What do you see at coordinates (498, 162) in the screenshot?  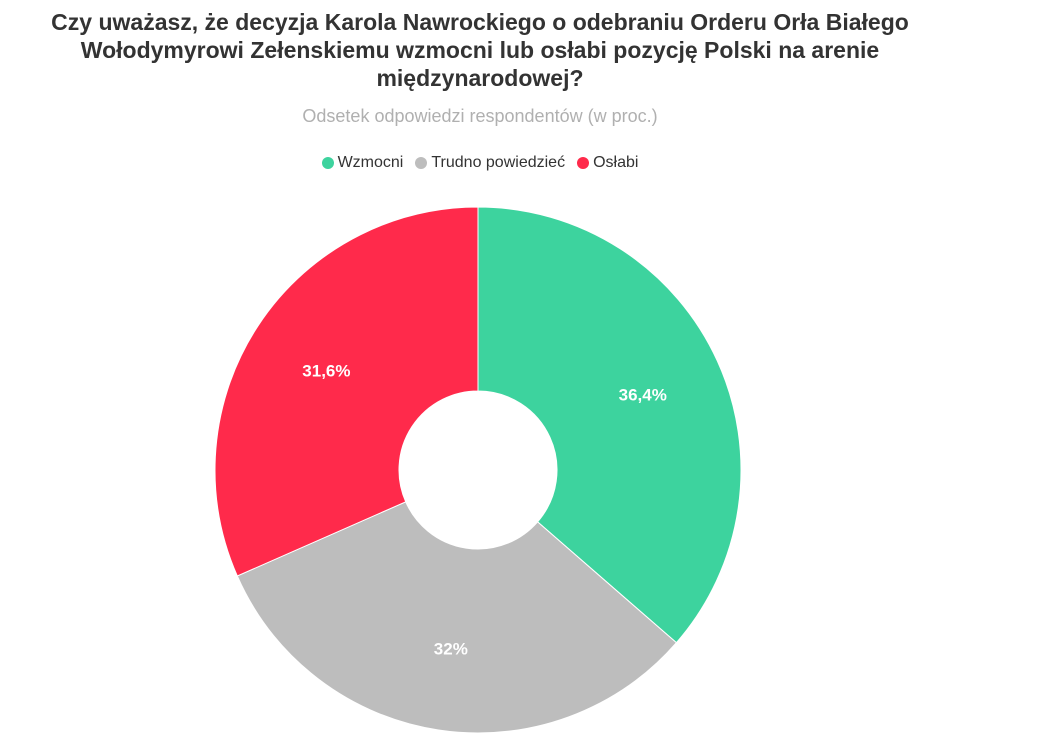 I see `legend-label-trudno-powiedziec: Trudno powiedzieć` at bounding box center [498, 162].